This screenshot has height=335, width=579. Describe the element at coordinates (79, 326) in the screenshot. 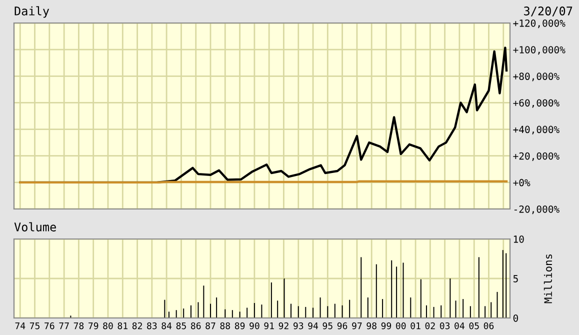

I see `x-tick-label: 78` at that location.